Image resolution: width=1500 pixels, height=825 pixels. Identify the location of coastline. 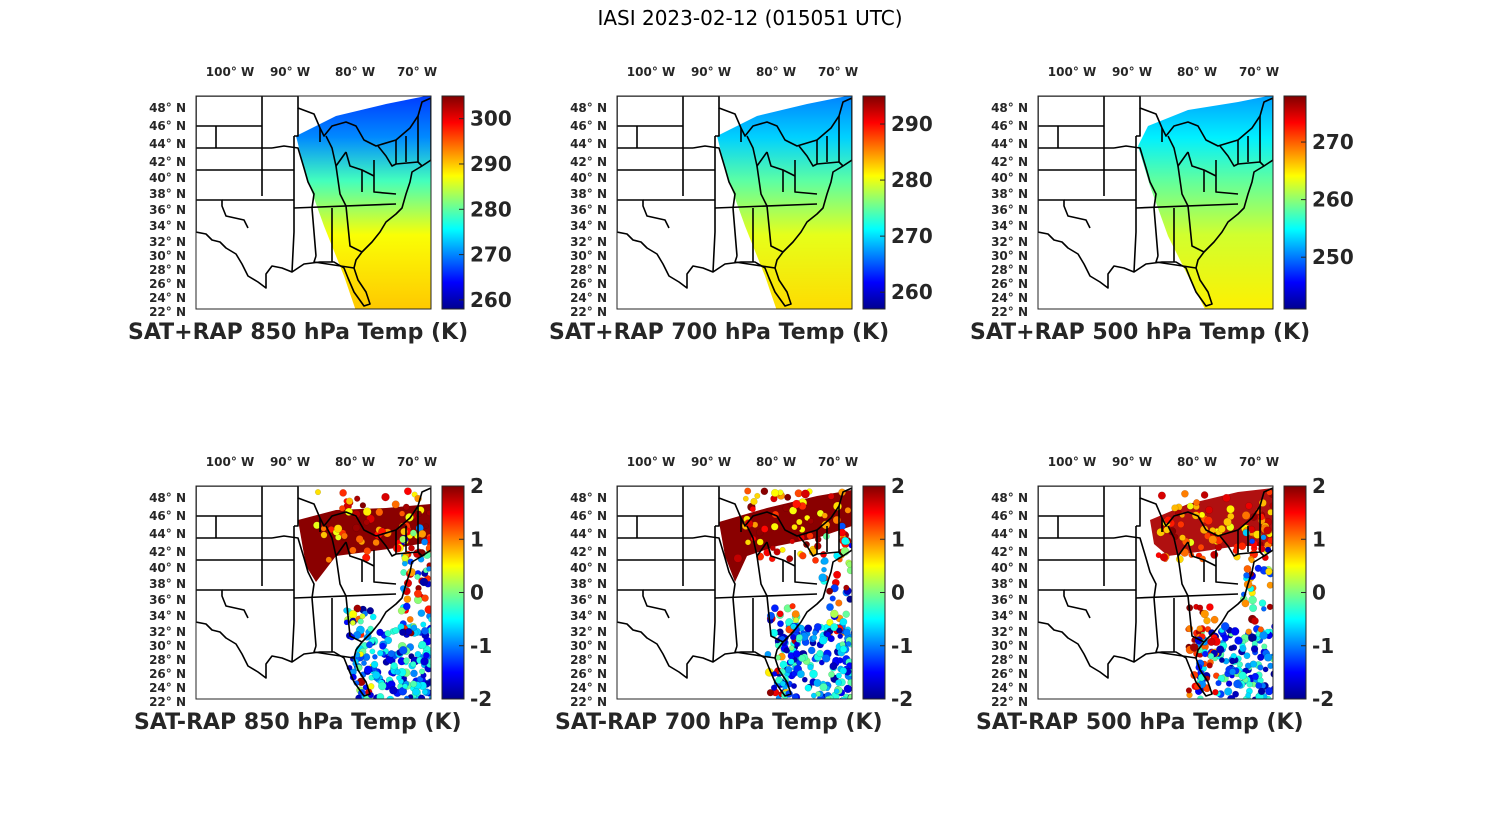
(734, 201).